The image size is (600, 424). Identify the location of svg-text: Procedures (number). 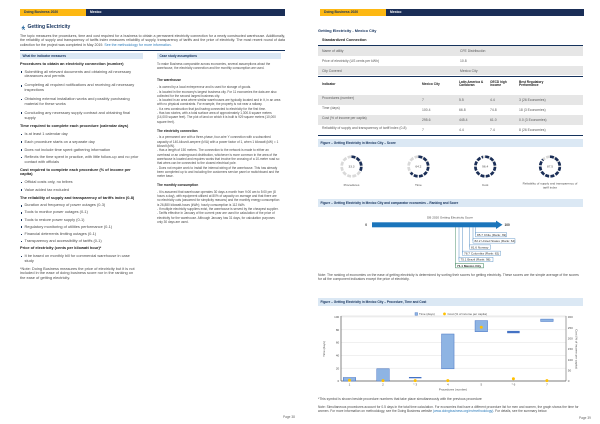
(453, 390).